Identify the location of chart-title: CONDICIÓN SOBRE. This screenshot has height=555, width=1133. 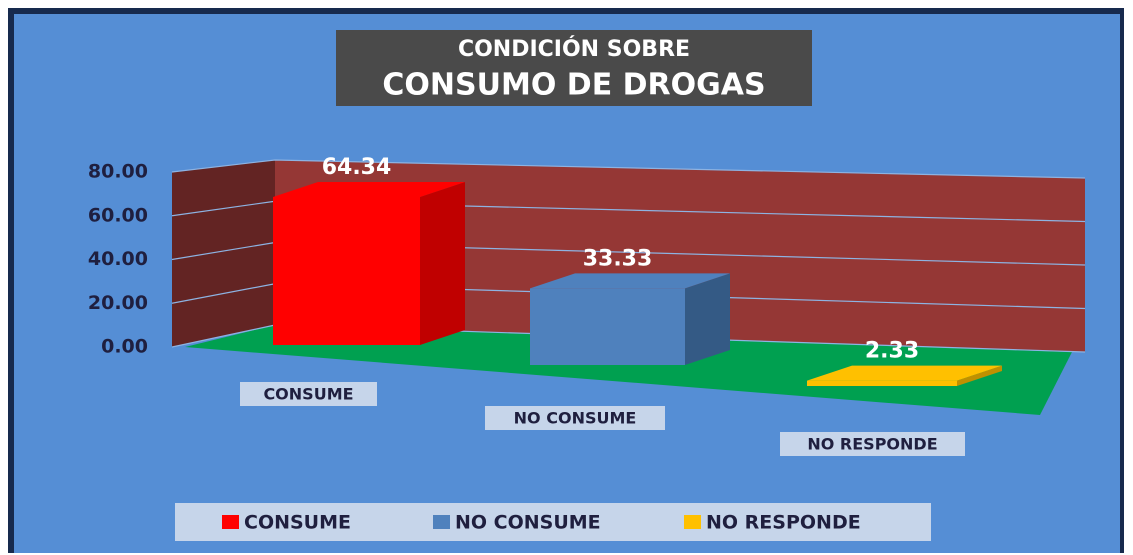
(574, 49).